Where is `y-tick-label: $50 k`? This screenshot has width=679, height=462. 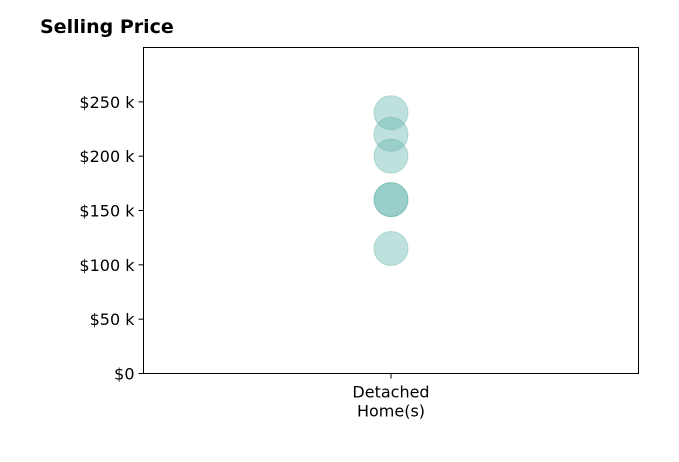
y-tick-label: $50 k is located at coordinates (113, 319).